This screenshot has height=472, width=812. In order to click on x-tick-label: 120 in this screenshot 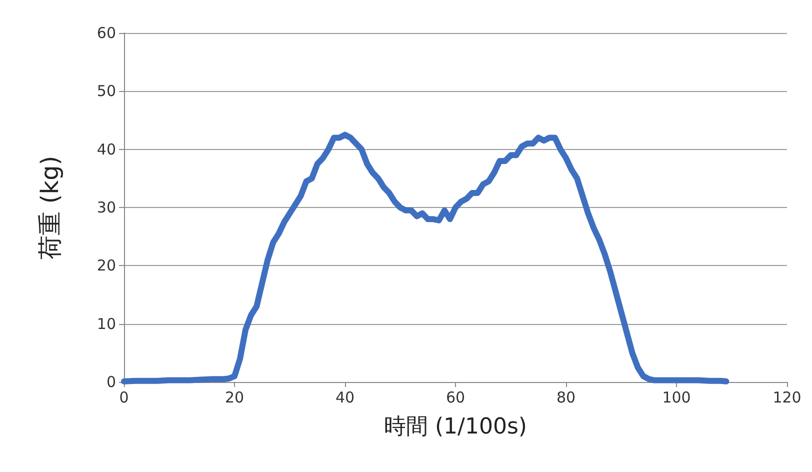, I will do `click(787, 397)`.